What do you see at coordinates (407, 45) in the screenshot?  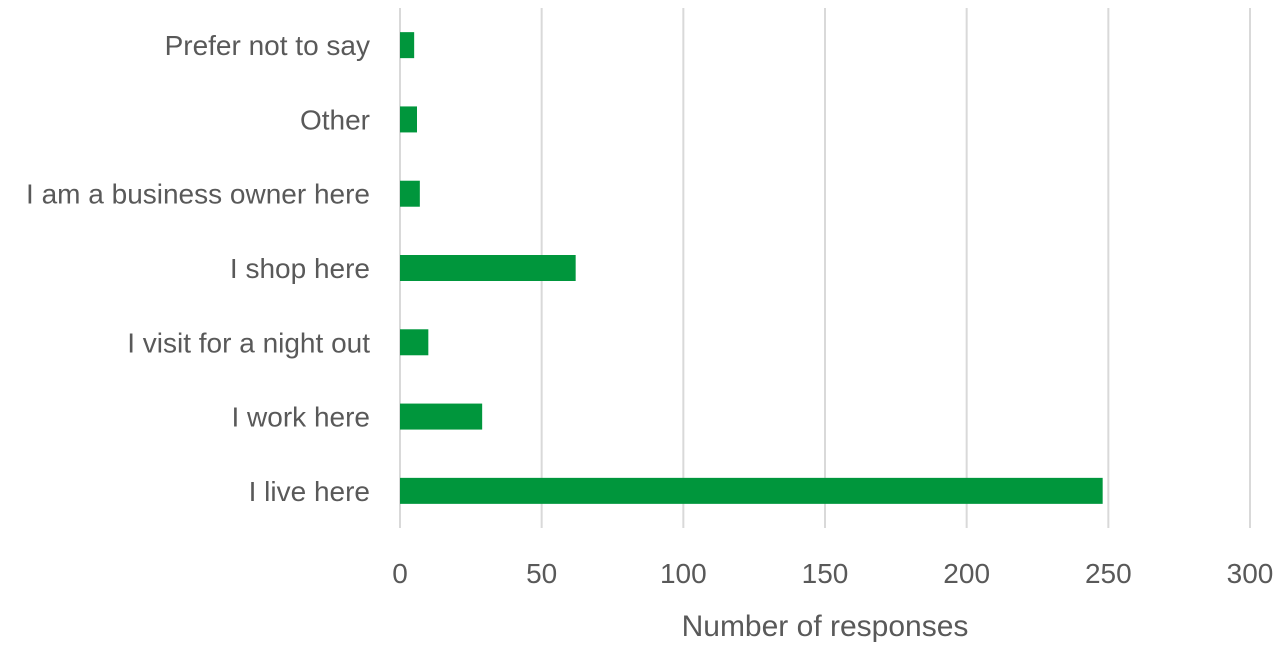 I see `bar-prefer-not-to-say` at bounding box center [407, 45].